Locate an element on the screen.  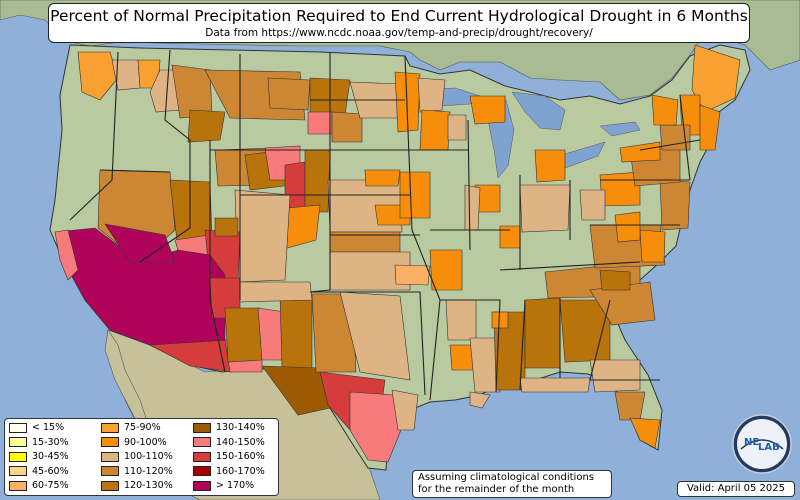
note-line-2: for the remainder of the month is located at coordinates (496, 489).